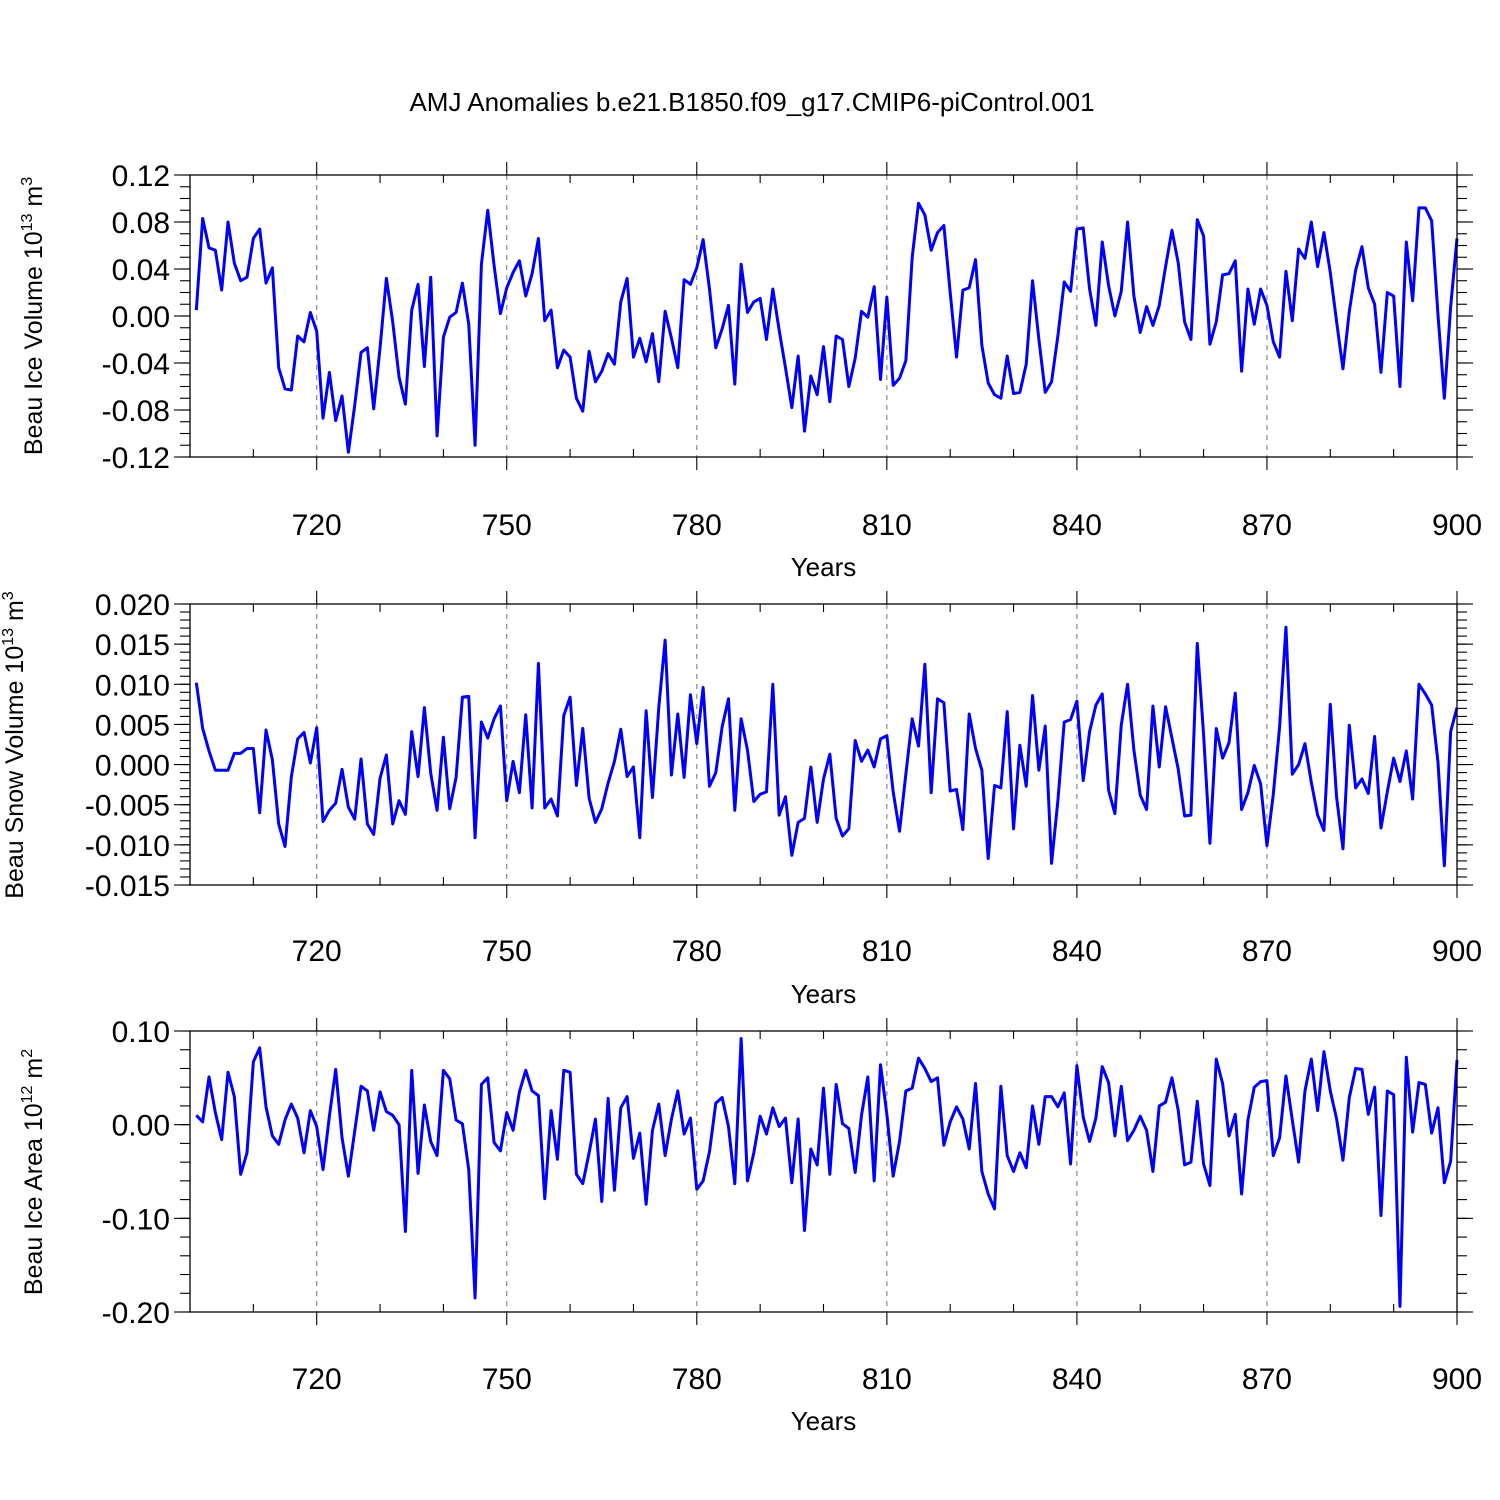 Image resolution: width=1500 pixels, height=1500 pixels. What do you see at coordinates (27, 1053) in the screenshot?
I see `y-axis-label-superscript: 2` at bounding box center [27, 1053].